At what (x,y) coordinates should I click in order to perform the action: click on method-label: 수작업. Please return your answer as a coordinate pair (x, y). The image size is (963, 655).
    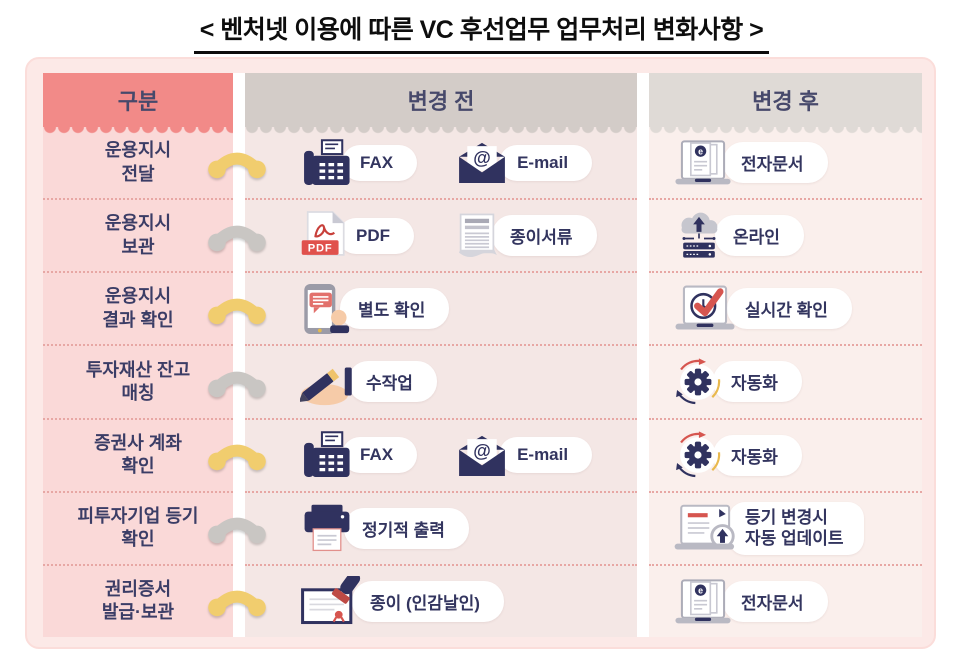
    Looking at the image, I should click on (392, 382).